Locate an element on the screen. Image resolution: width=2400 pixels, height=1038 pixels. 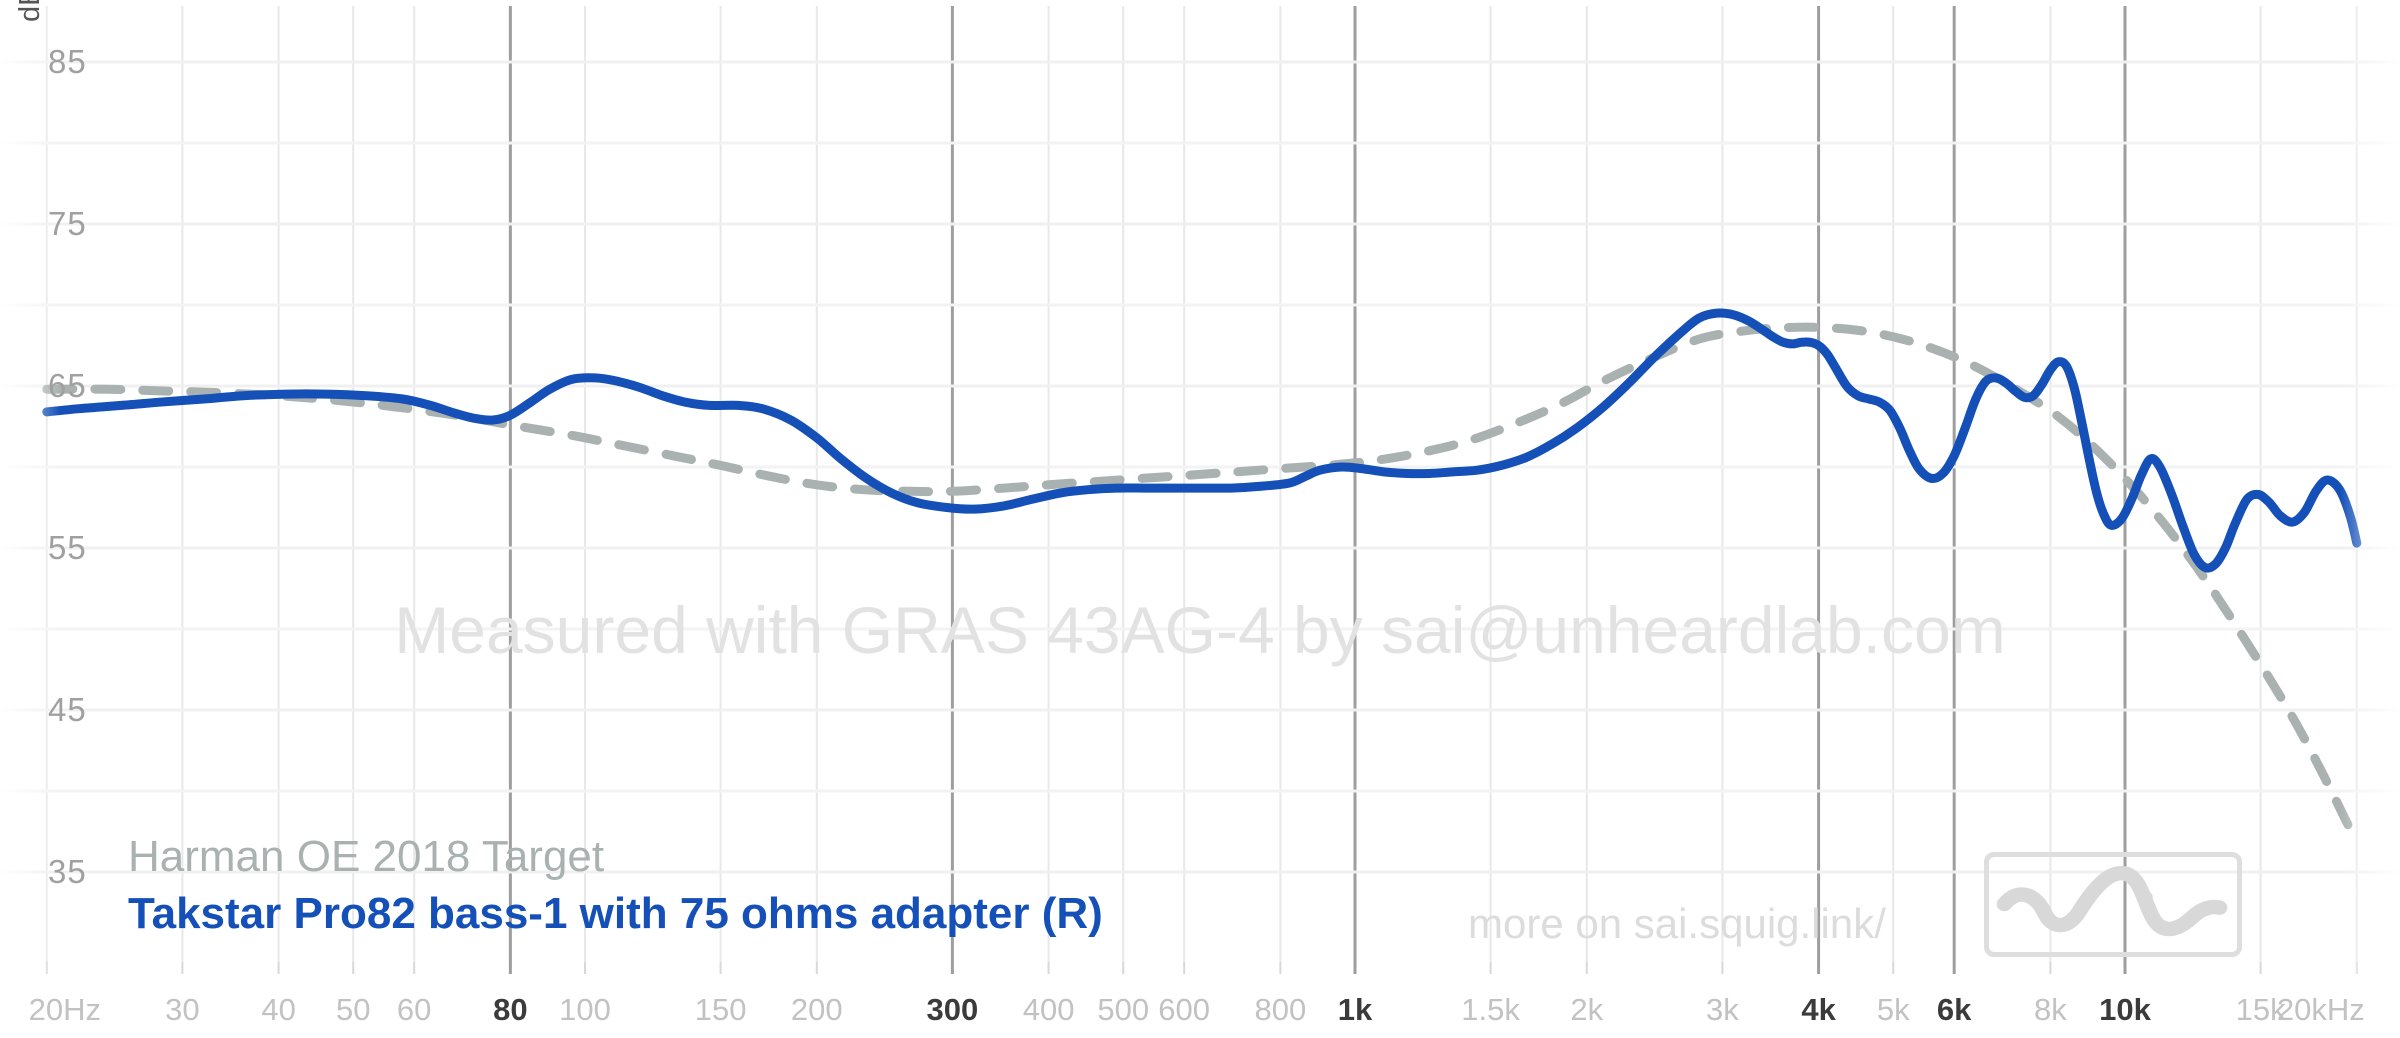
squiglink-logo is located at coordinates (2113, 904).